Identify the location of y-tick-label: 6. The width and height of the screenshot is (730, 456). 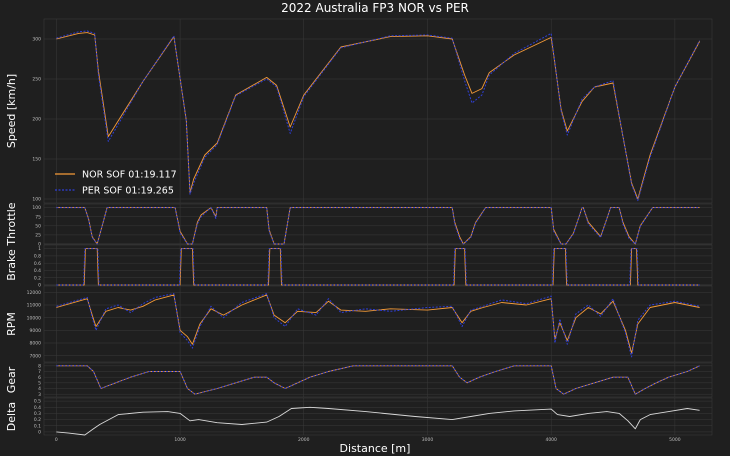
(39, 378).